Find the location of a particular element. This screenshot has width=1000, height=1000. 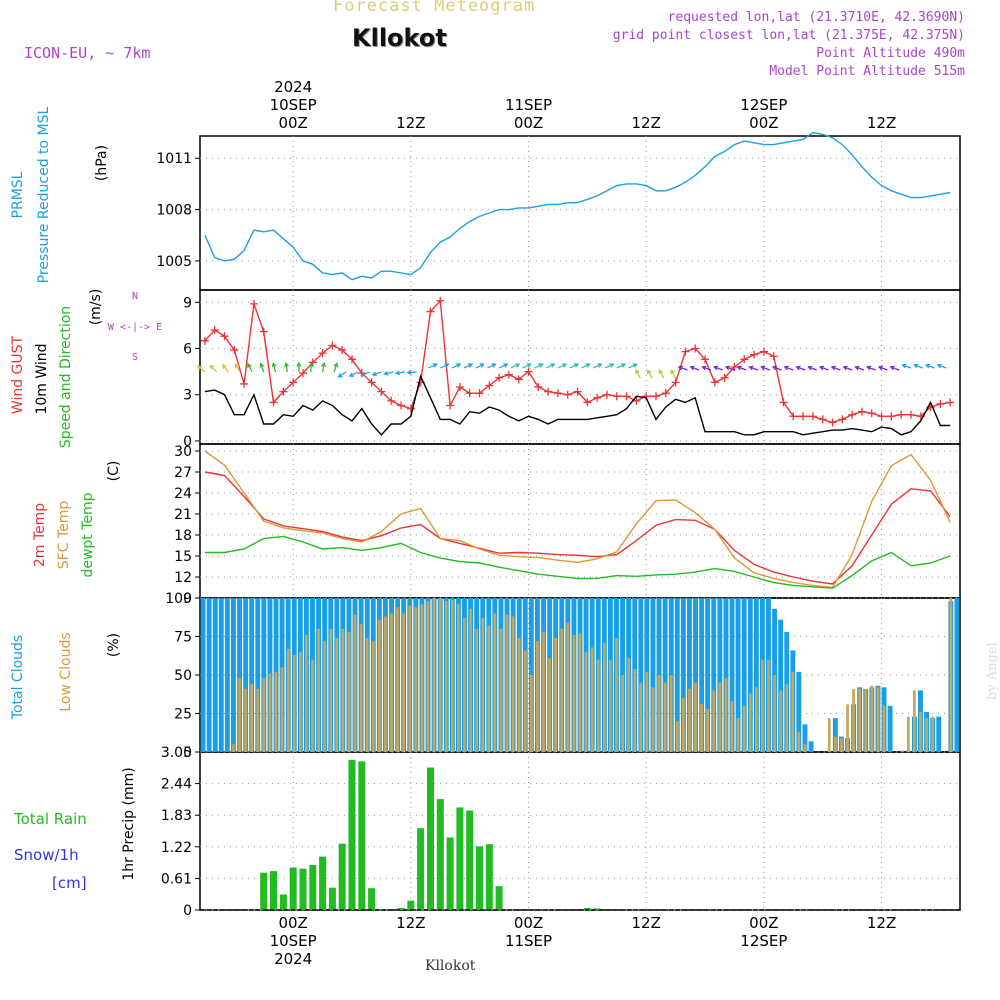

top-date-label: 10SEP is located at coordinates (293, 105).